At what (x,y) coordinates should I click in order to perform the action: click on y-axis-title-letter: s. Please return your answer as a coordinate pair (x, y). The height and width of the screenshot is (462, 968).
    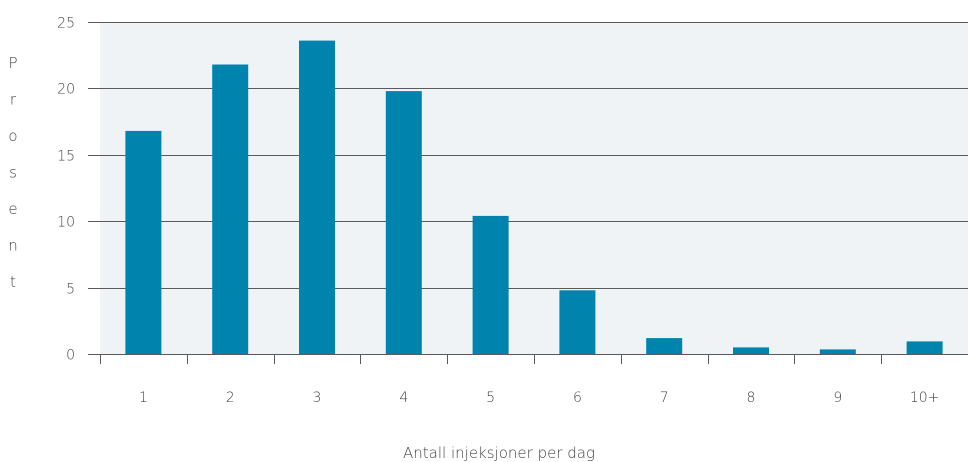
    Looking at the image, I should click on (13, 173).